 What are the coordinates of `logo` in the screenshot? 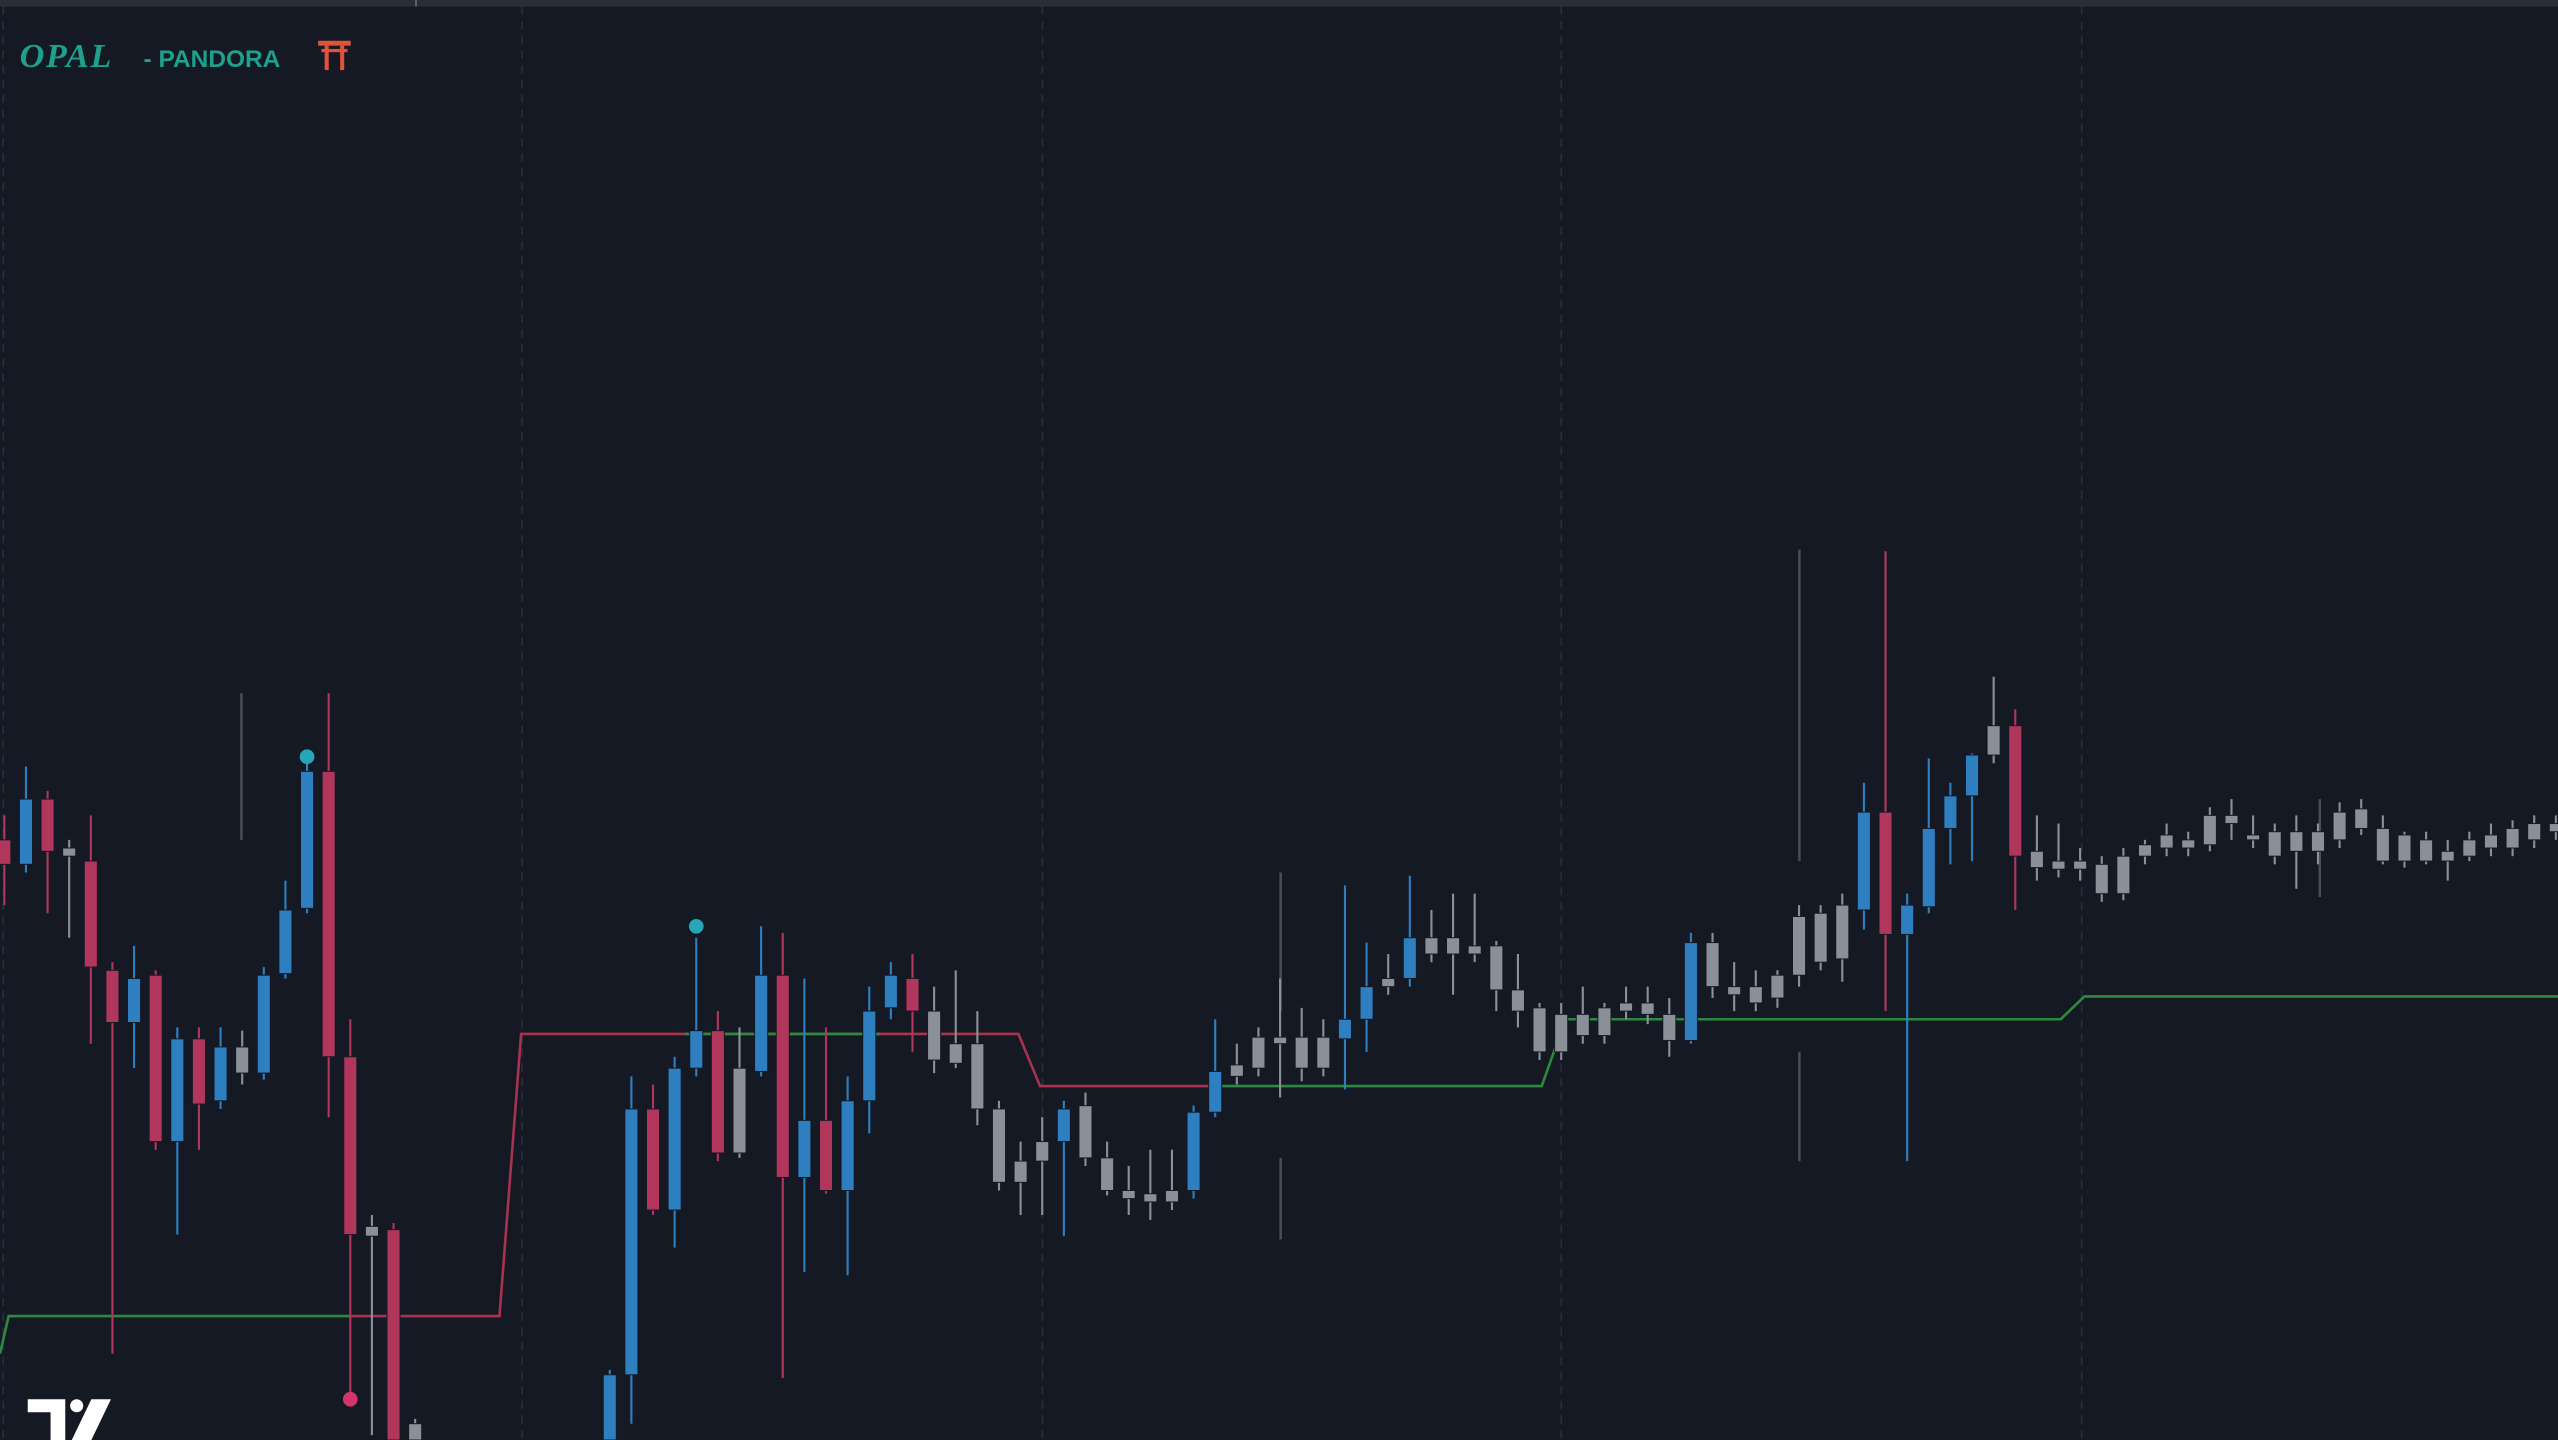 It's located at (69, 1419).